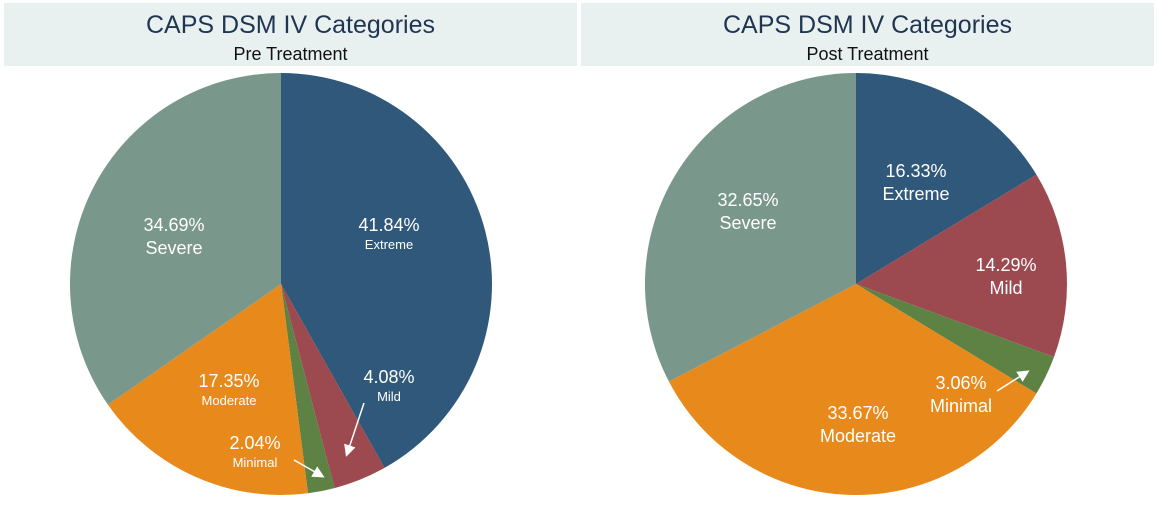  I want to click on slice-percent-label: 14.29%, so click(1005, 265).